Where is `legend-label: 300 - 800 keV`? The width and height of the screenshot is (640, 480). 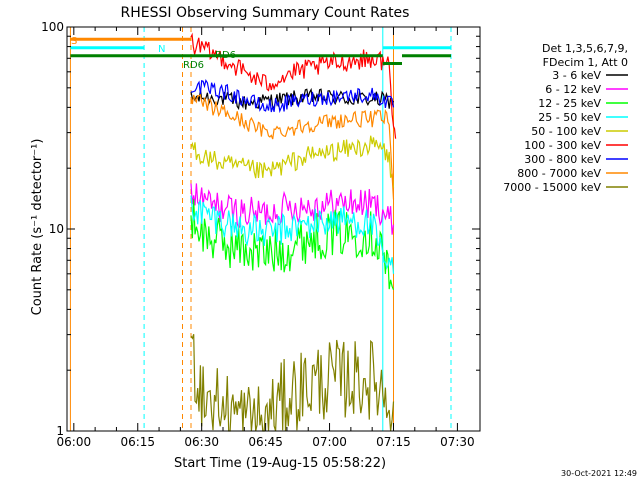
legend-label: 300 - 800 keV is located at coordinates (562, 159).